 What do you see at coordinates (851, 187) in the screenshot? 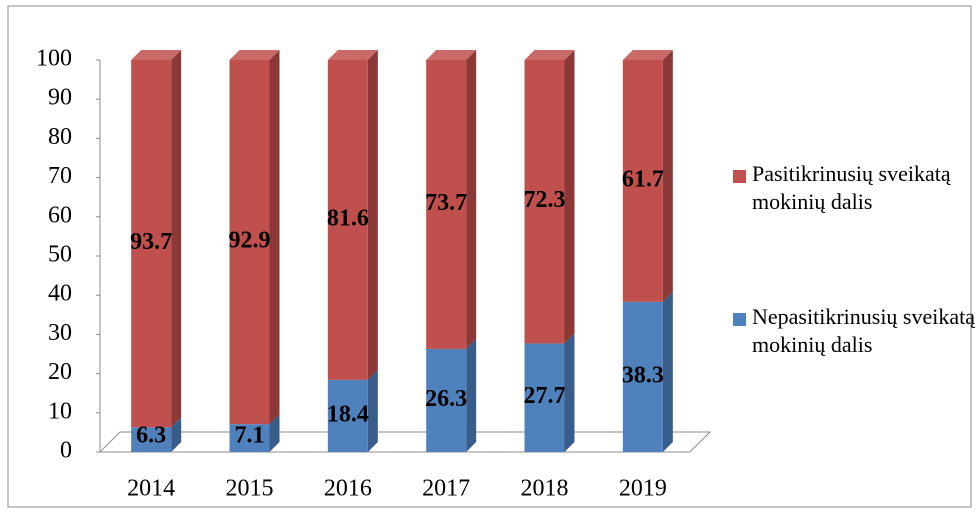
I see `legend-label: Pasitikrinusių sveikatą mokinių dalis` at bounding box center [851, 187].